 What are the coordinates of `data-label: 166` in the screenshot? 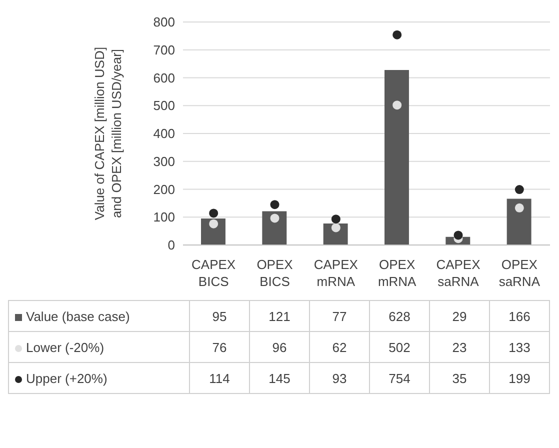 It's located at (520, 316).